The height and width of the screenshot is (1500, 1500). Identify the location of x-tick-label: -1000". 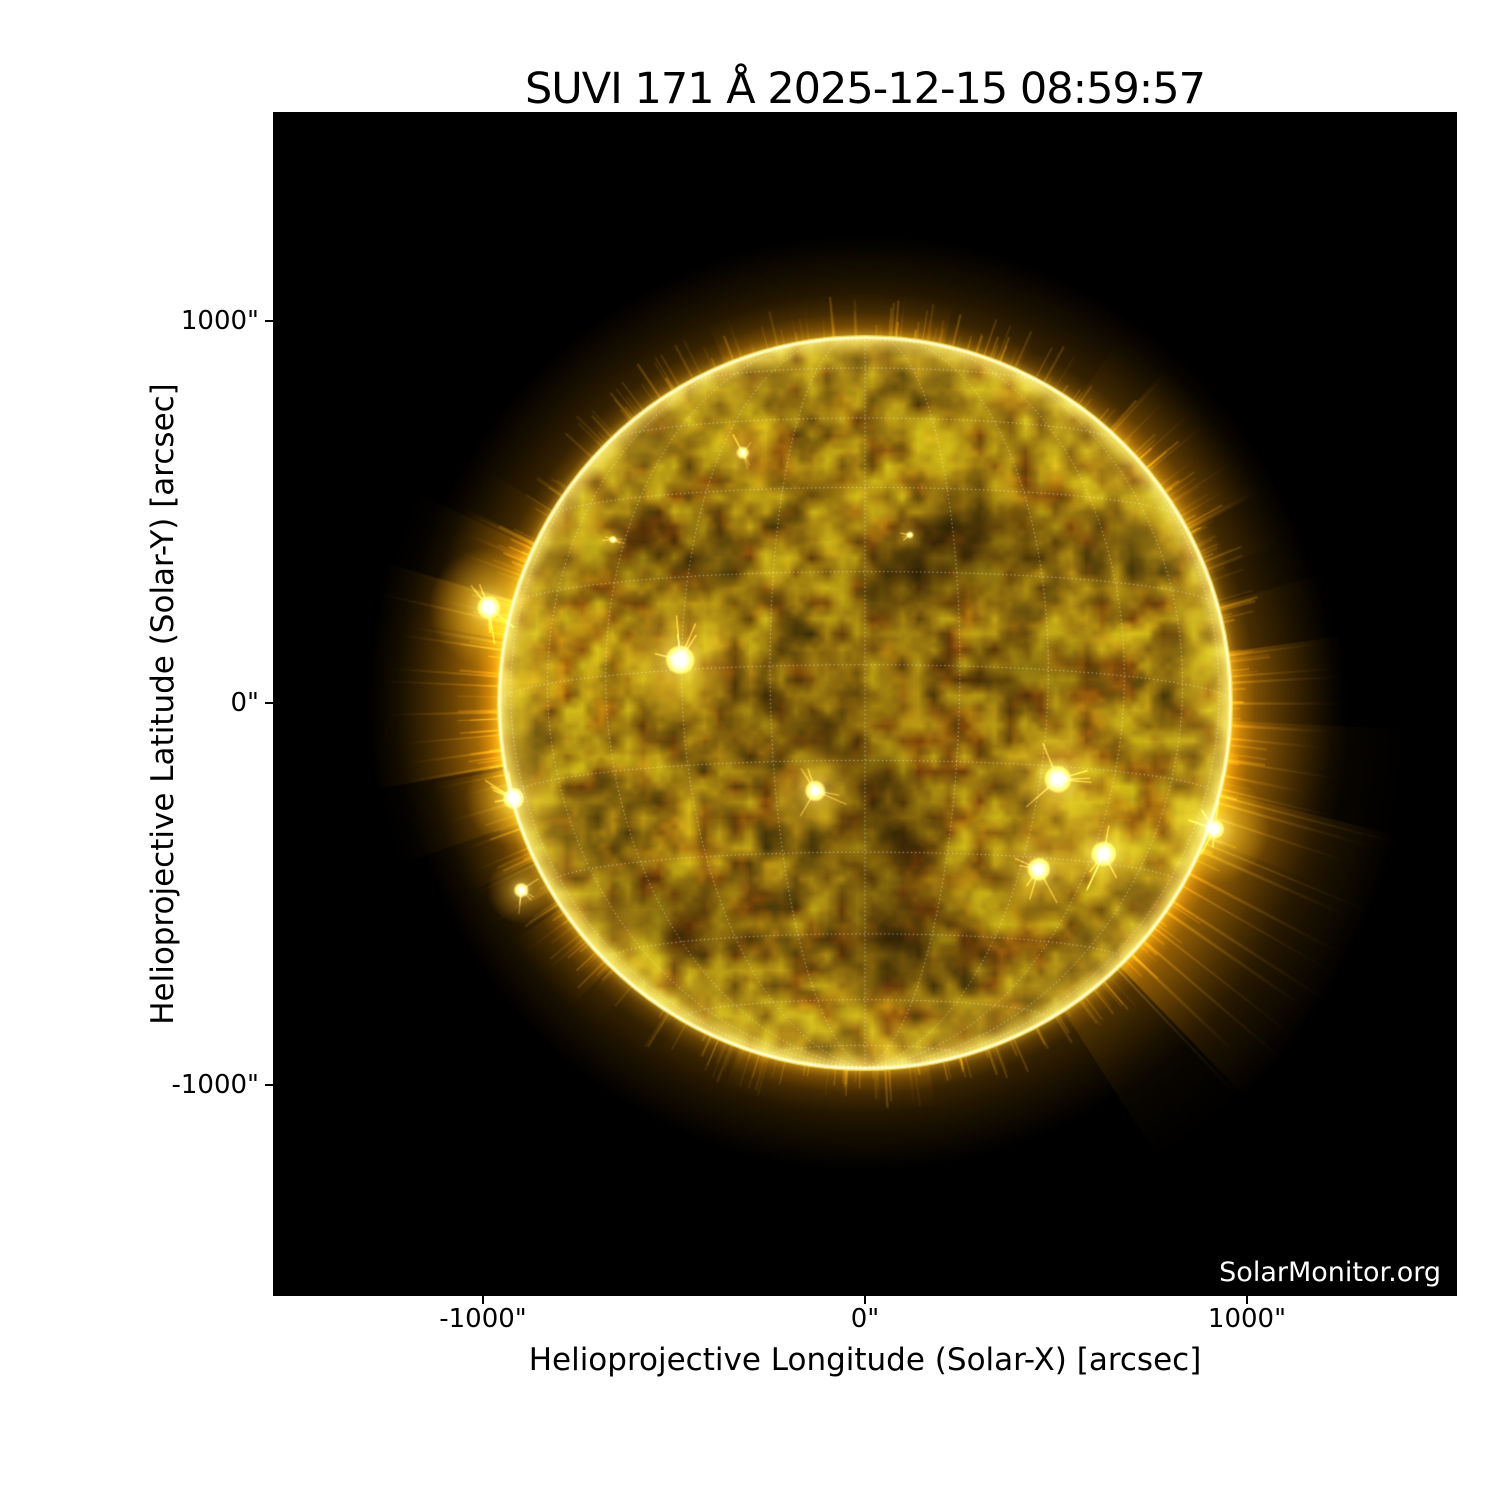
(483, 1319).